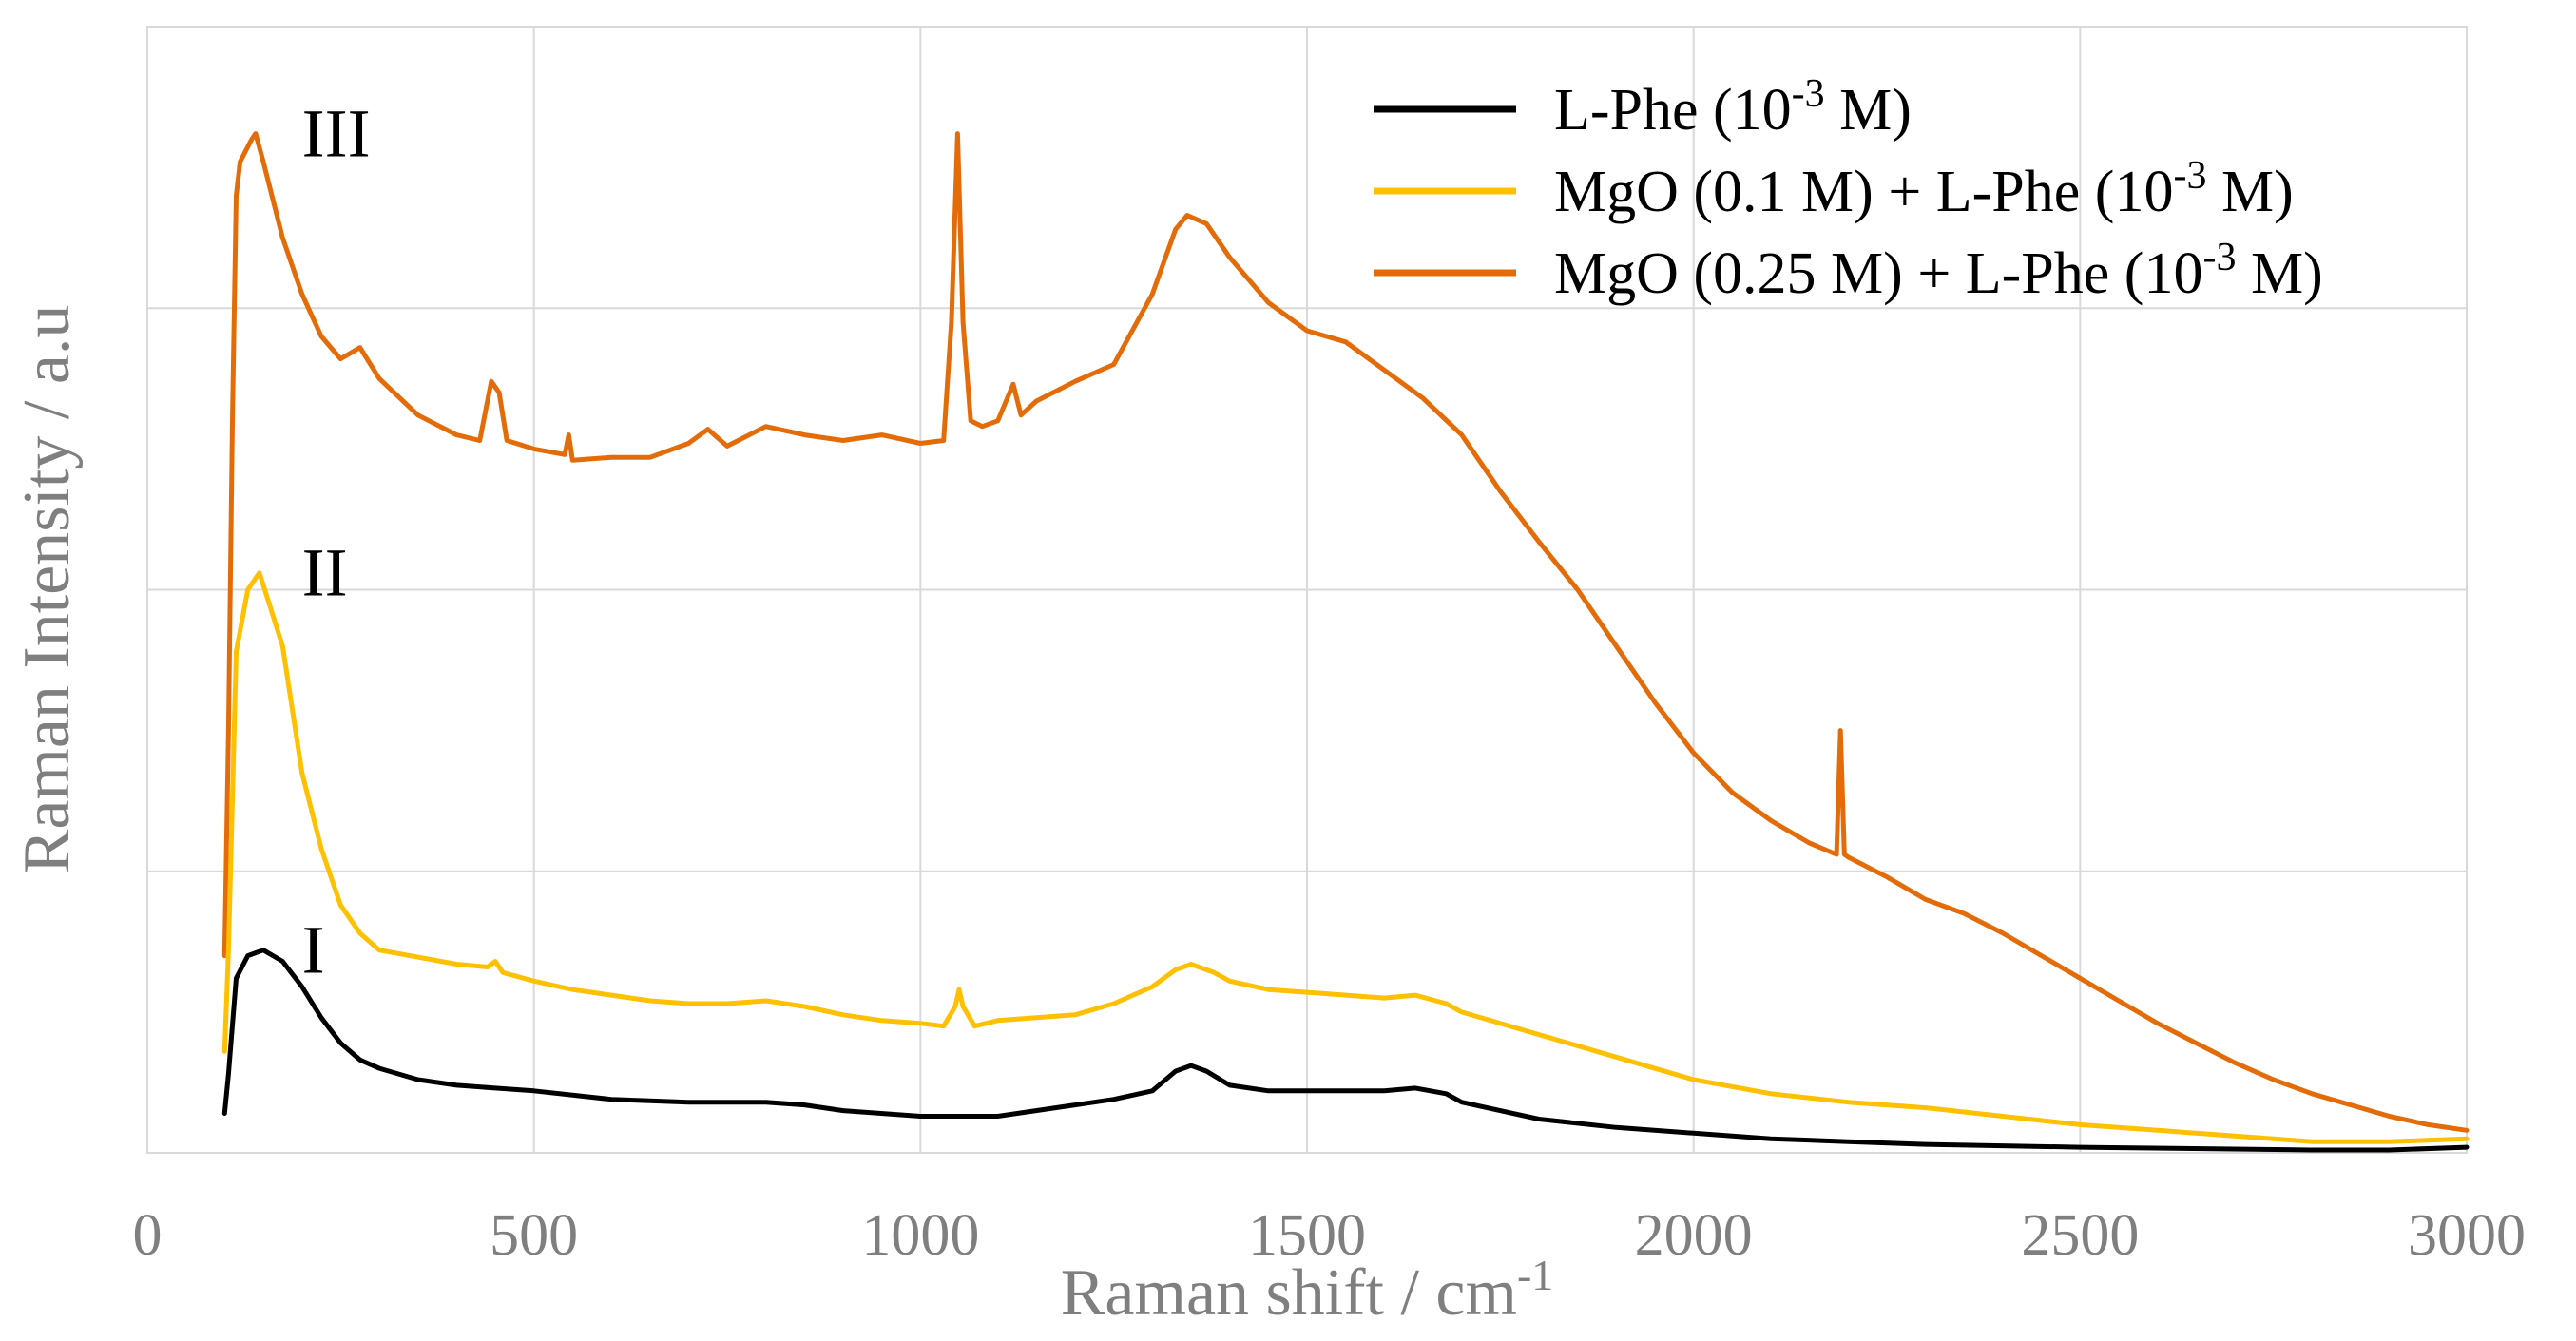 This screenshot has width=2576, height=1341. What do you see at coordinates (148, 1235) in the screenshot?
I see `x-tick-label: 0` at bounding box center [148, 1235].